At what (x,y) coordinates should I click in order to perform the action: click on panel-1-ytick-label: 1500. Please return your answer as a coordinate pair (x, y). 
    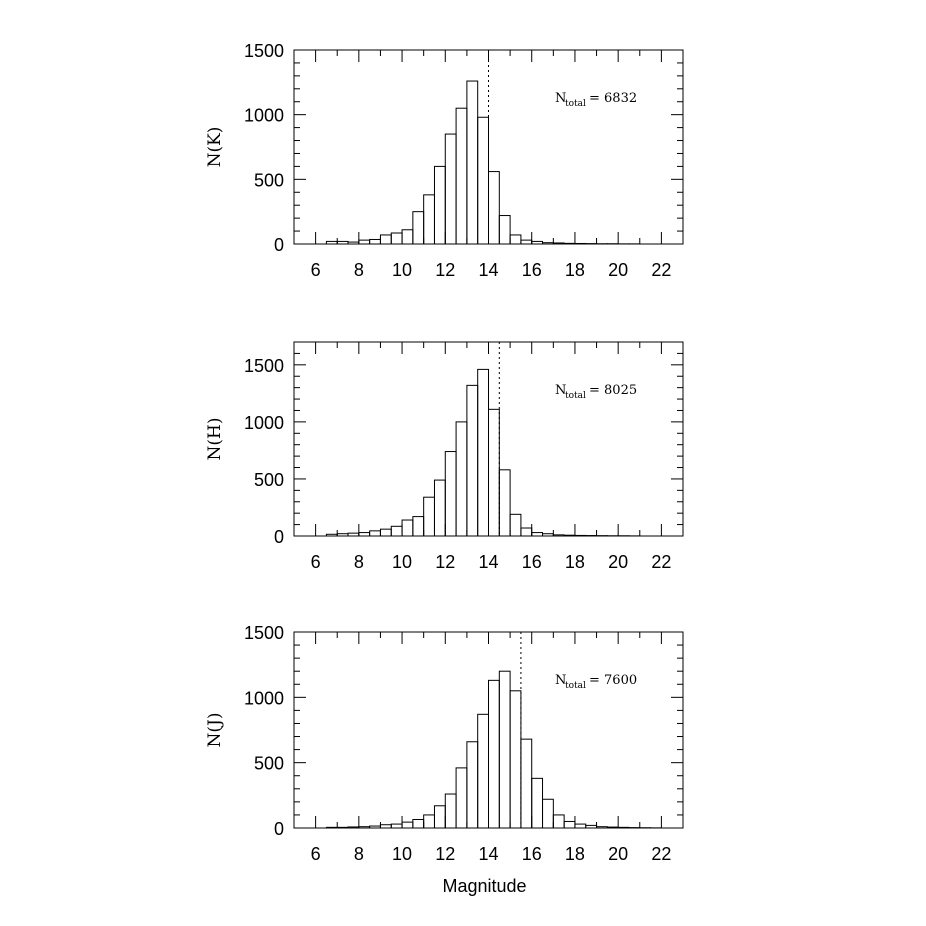
    Looking at the image, I should click on (264, 51).